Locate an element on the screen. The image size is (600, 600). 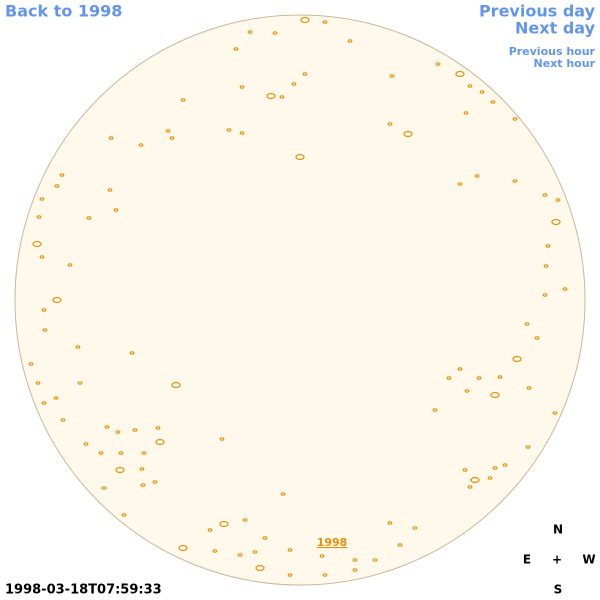
previous-day-link: Previous day is located at coordinates (537, 11).